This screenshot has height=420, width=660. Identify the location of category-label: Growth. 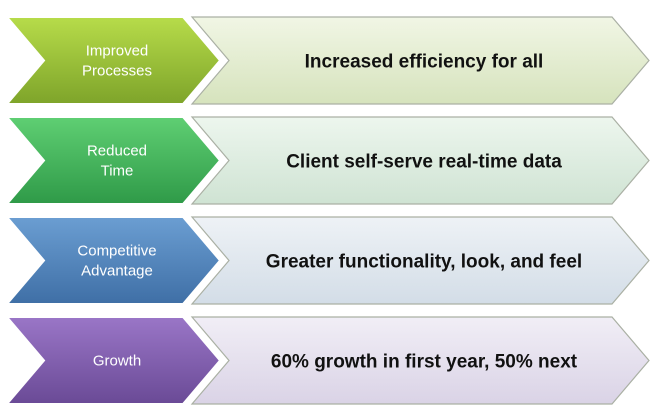
(117, 361).